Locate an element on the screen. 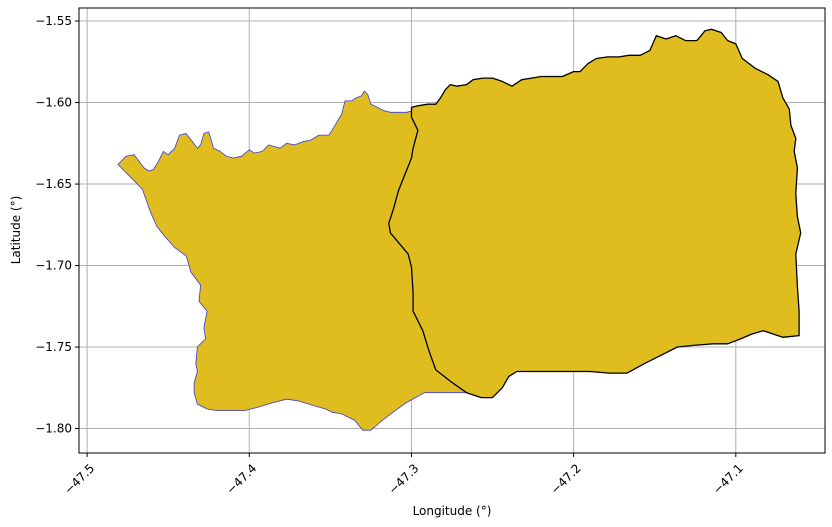  y-tick-label: −1.75 is located at coordinates (53, 347).